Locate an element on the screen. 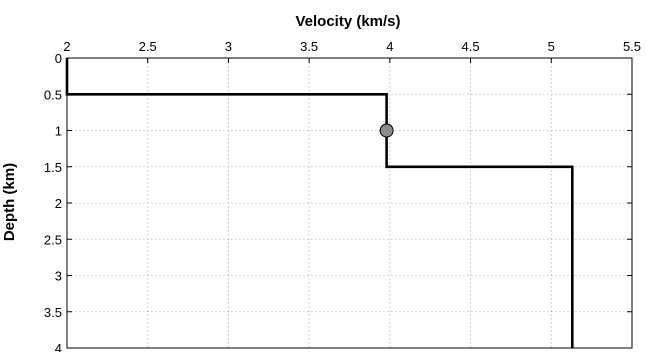 The height and width of the screenshot is (352, 647). x-tick-label: 2 is located at coordinates (66, 46).